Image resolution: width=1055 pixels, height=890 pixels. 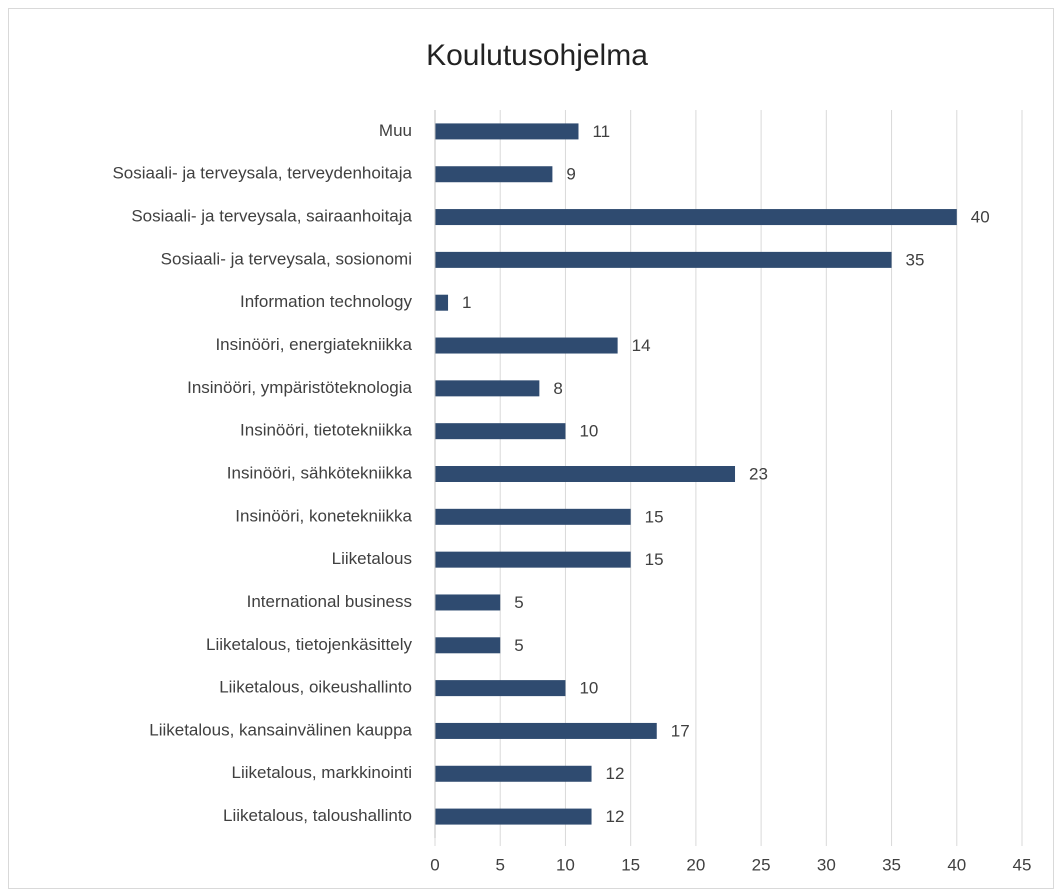 What do you see at coordinates (315, 687) in the screenshot?
I see `y-tick-label: Liiketalous, oikeushallinto` at bounding box center [315, 687].